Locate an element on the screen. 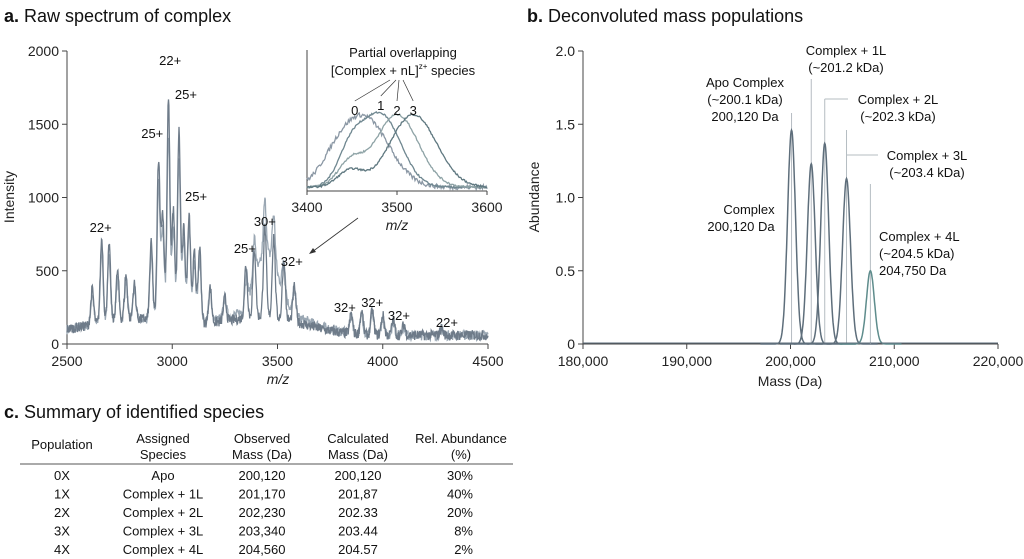 The width and height of the screenshot is (1024, 559). plus2-label-2: (~202.3 kDa) is located at coordinates (898, 116).